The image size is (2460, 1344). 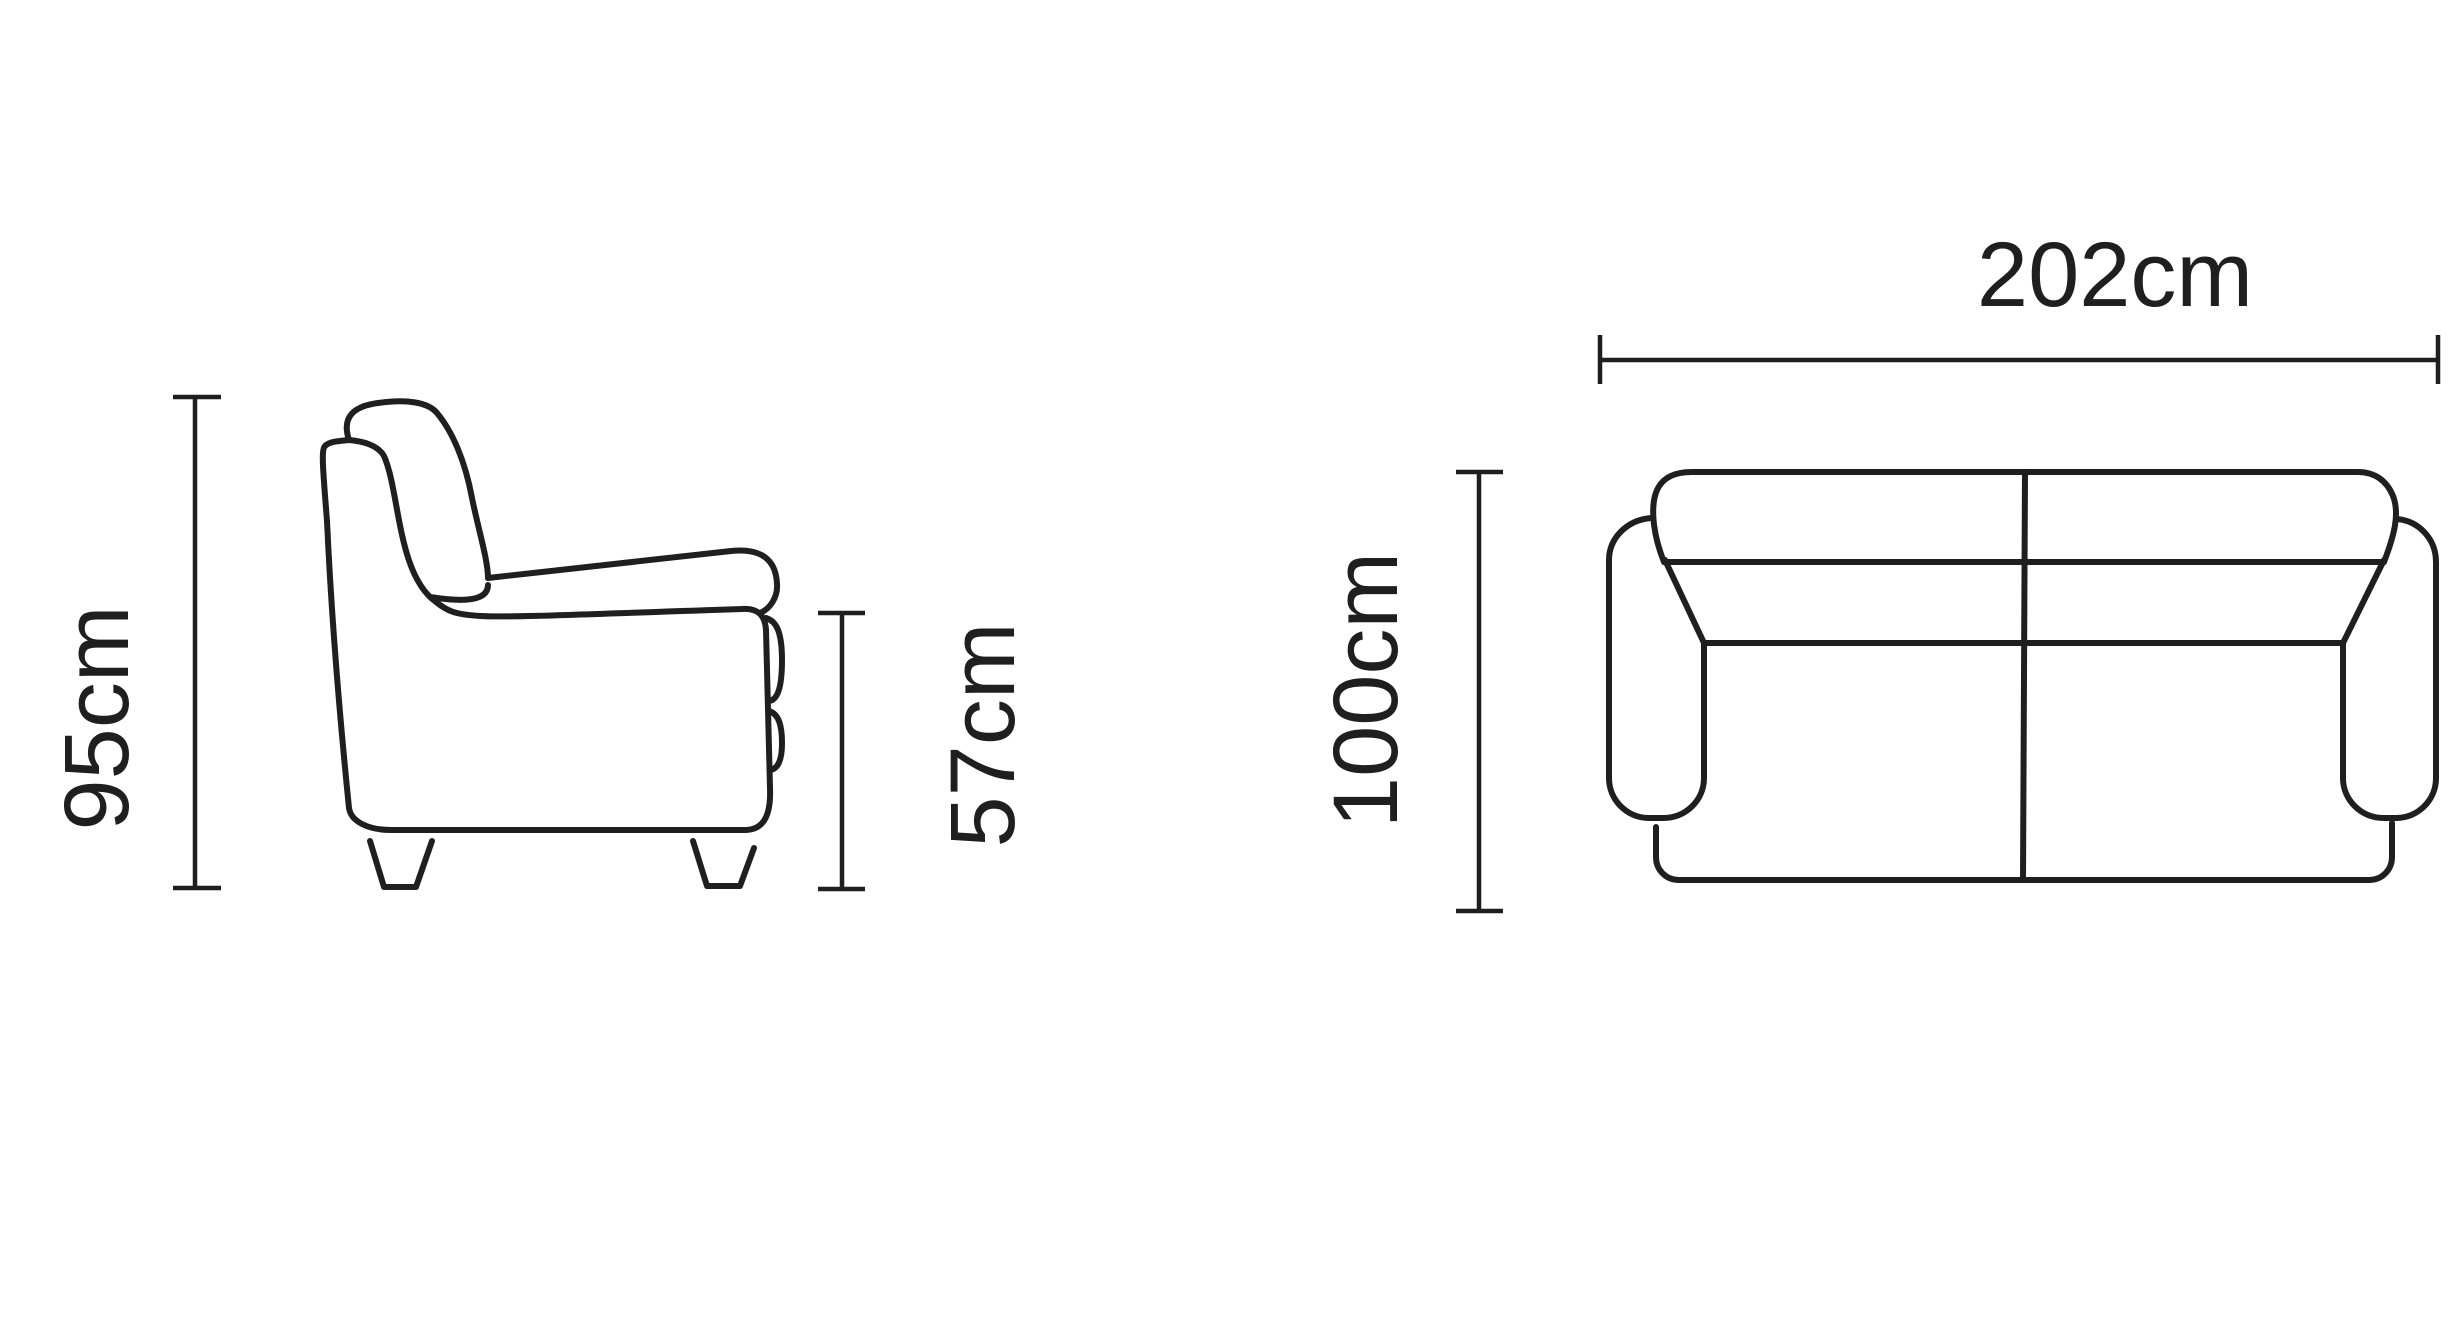 What do you see at coordinates (552, 644) in the screenshot?
I see `sofa-side-view` at bounding box center [552, 644].